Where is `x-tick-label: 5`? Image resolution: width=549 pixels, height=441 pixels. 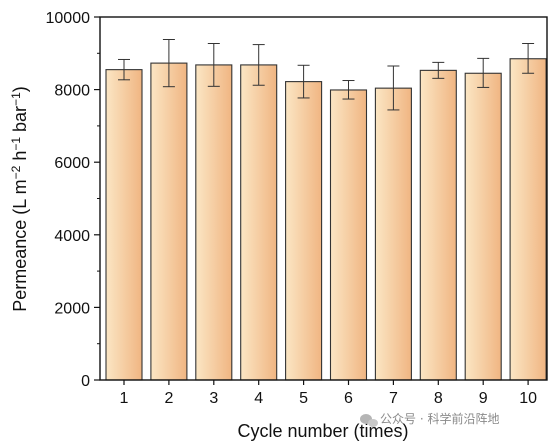
x-tick-label: 5 is located at coordinates (303, 398).